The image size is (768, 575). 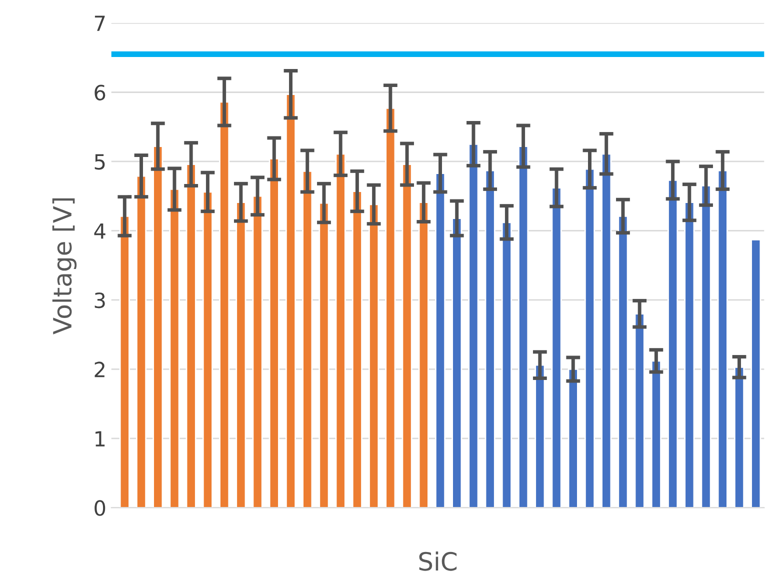 I want to click on y-tick-label: 0, so click(x=100, y=508).